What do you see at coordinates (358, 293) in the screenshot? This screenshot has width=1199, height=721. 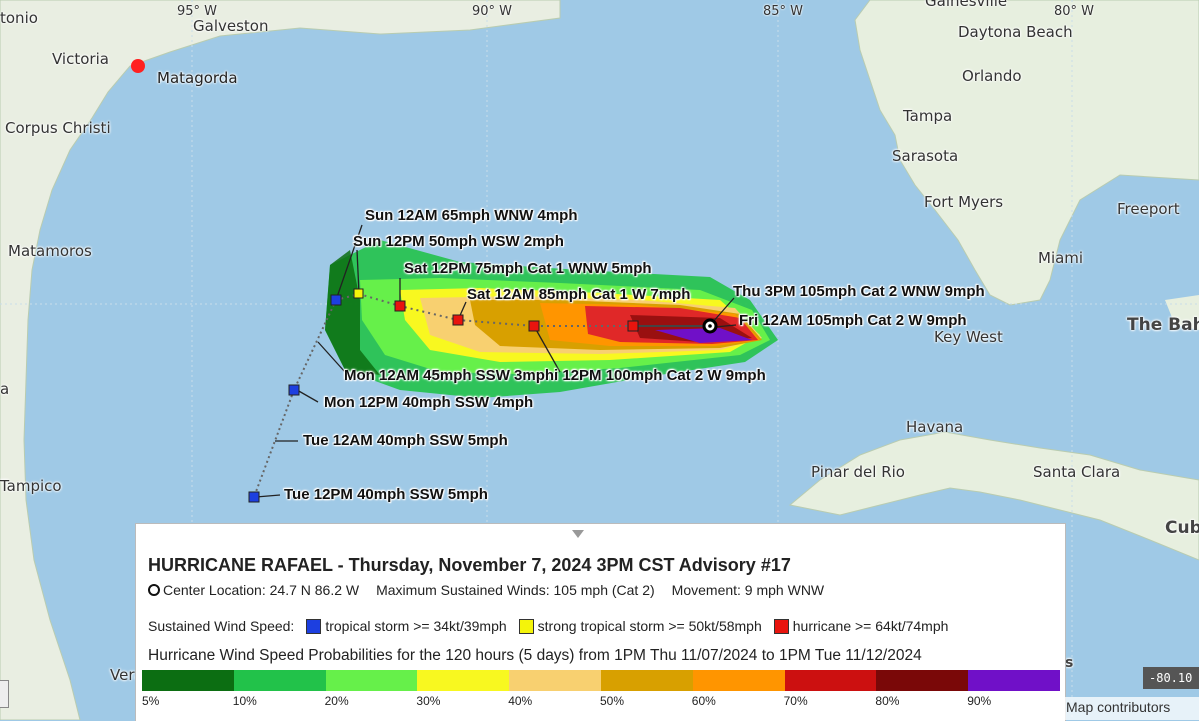 I see `marker-sun-12pm` at bounding box center [358, 293].